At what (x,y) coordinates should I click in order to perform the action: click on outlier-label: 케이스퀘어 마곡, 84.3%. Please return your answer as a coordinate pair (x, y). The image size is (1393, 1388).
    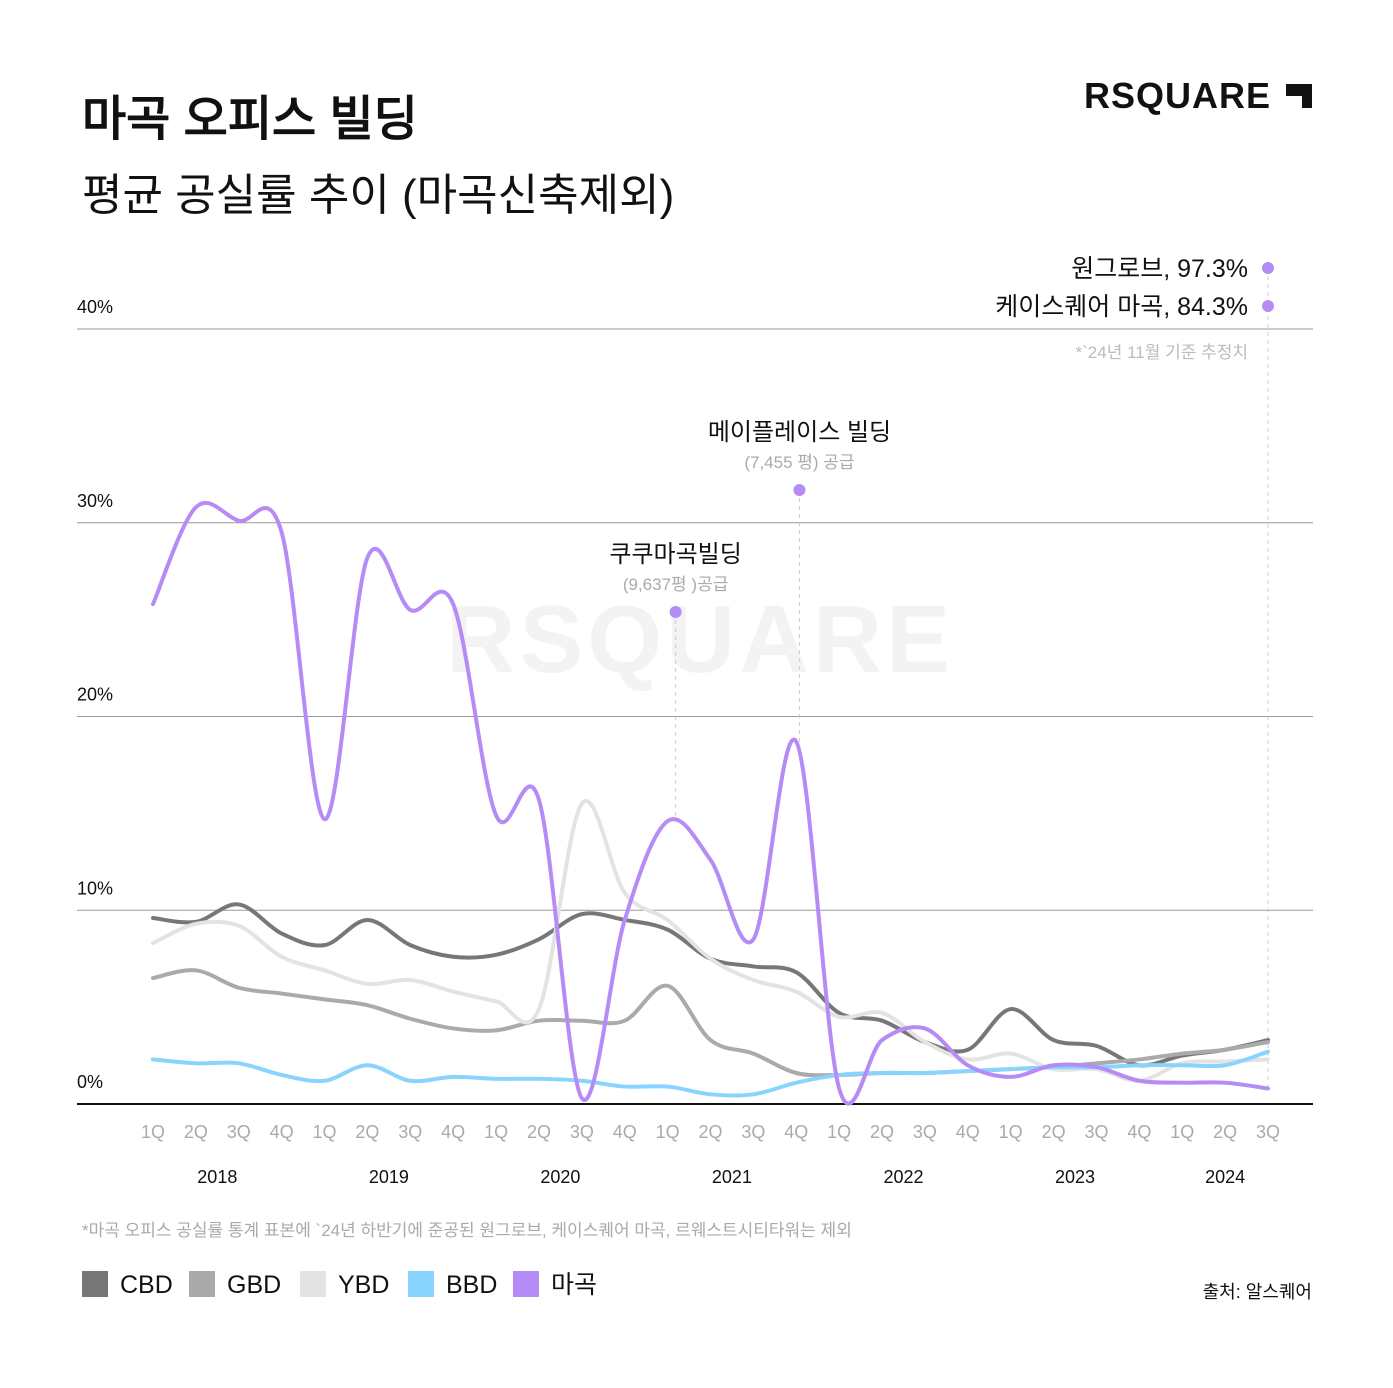
    Looking at the image, I should click on (1121, 307).